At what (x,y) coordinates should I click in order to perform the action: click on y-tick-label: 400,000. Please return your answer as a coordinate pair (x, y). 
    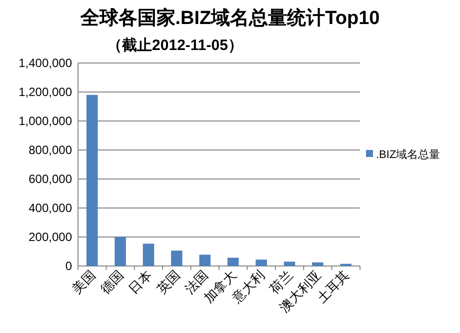
    Looking at the image, I should click on (50, 208).